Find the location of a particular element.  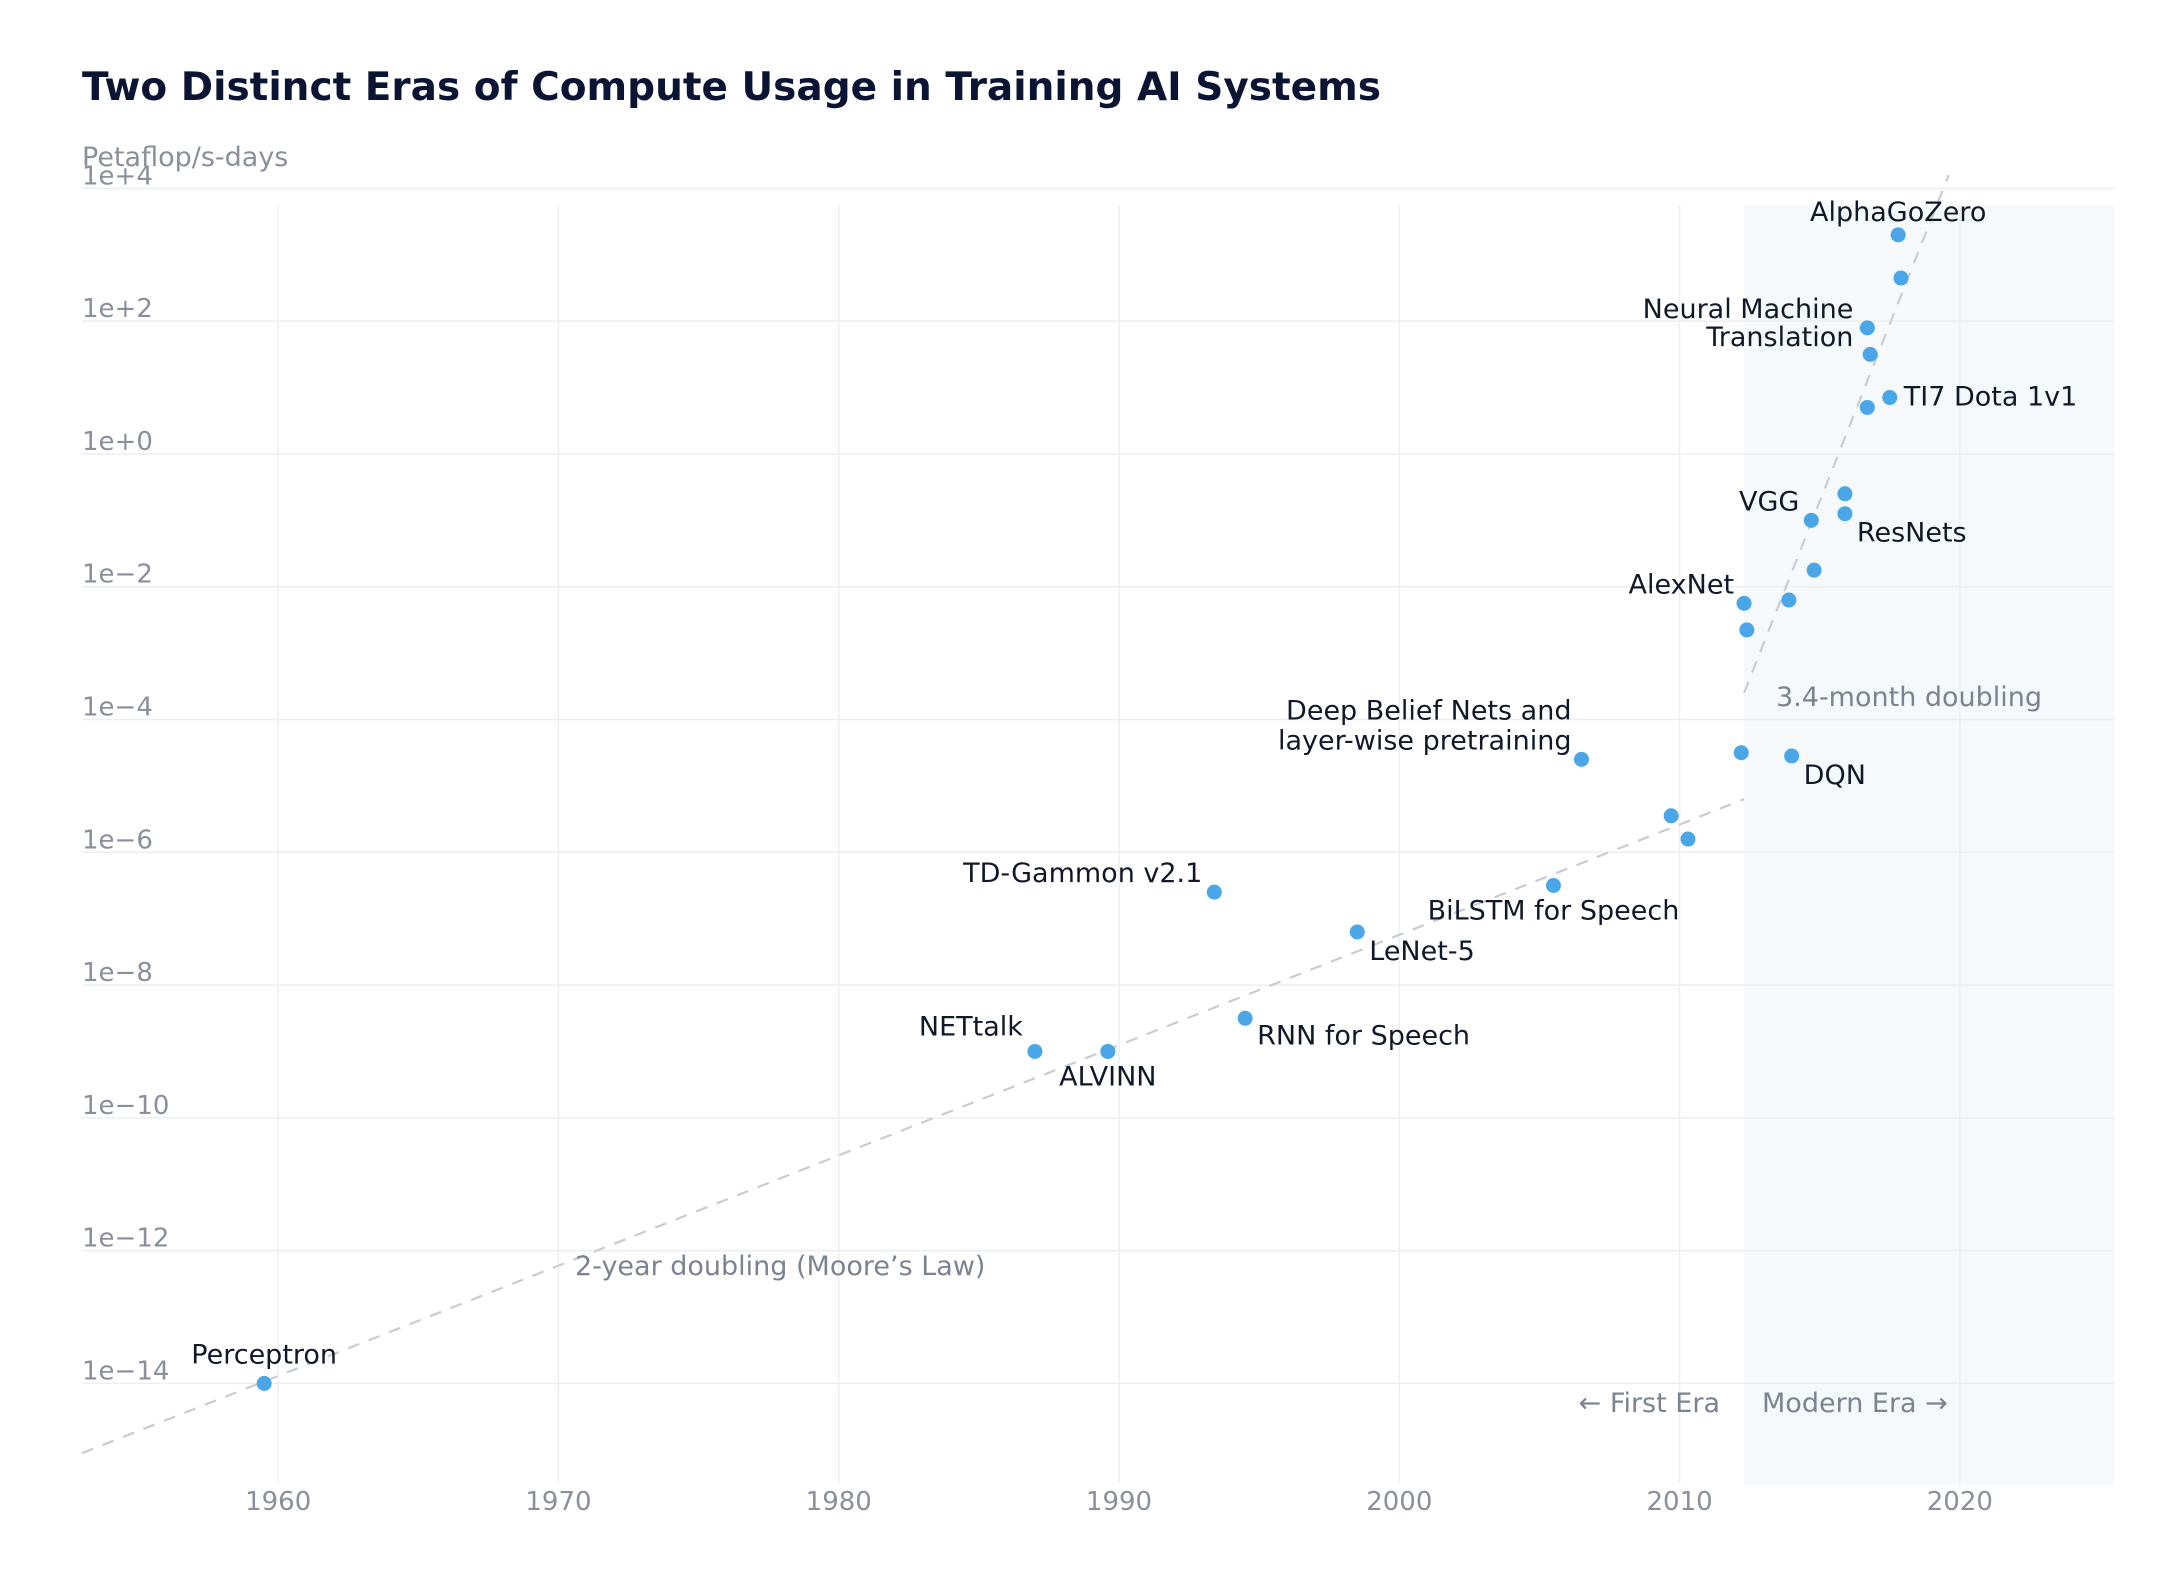

y-tick-label: 1e−6 is located at coordinates (117, 840).